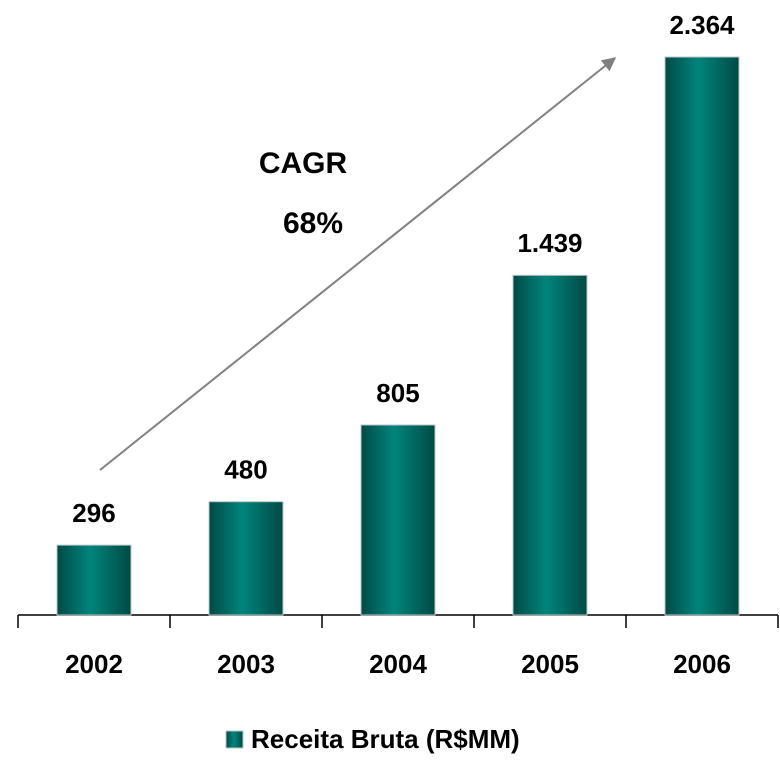 Image resolution: width=780 pixels, height=760 pixels. I want to click on legend-swatch, so click(234, 739).